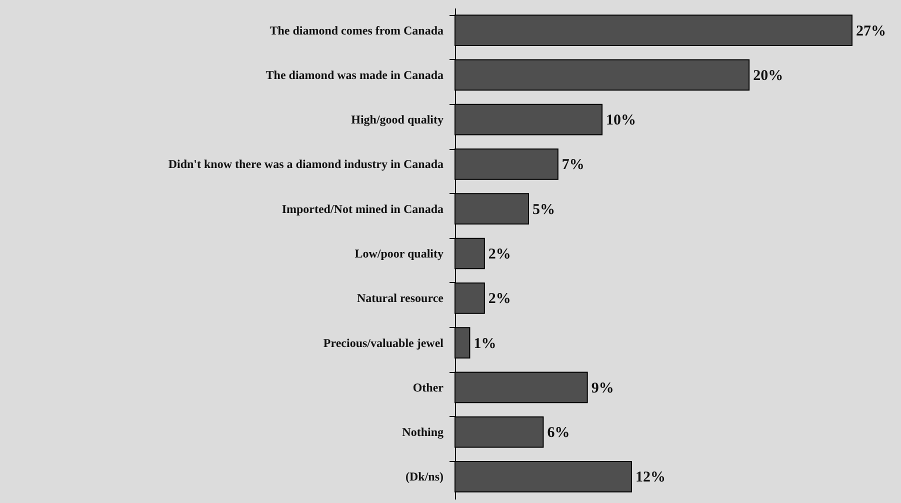 The image size is (901, 503). Describe the element at coordinates (544, 210) in the screenshot. I see `data-label: 5%` at that location.